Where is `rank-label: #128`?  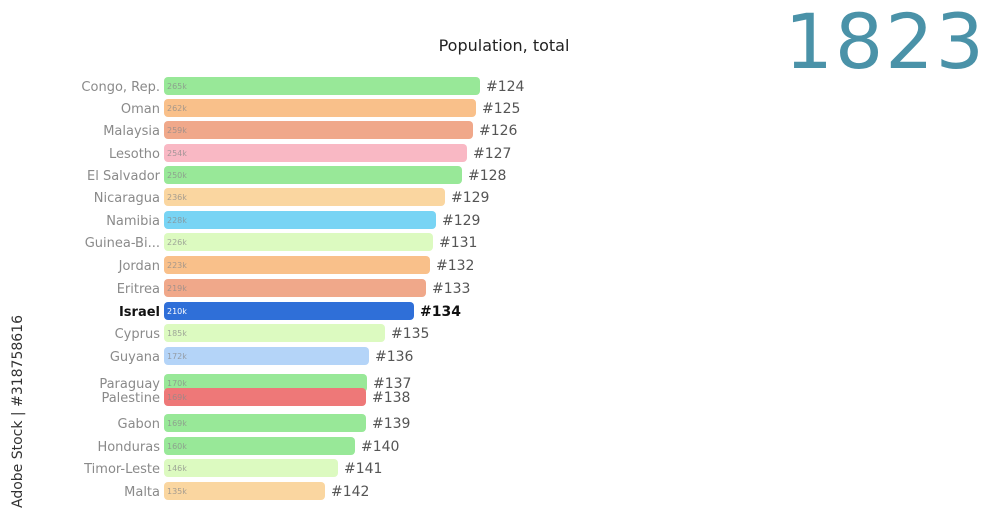
rank-label: #128 is located at coordinates (487, 176).